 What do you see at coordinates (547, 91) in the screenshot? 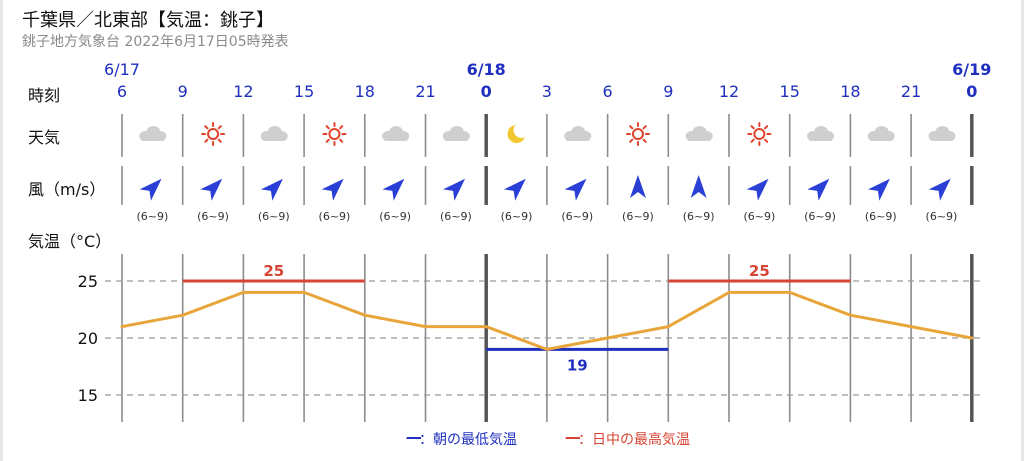
I see `hour-tick-label: 3` at bounding box center [547, 91].